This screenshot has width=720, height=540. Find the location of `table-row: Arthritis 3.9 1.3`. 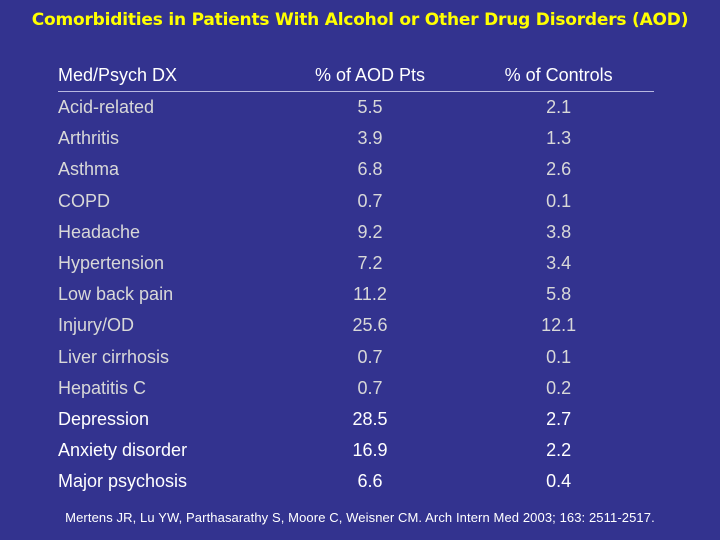

table-row: Arthritis 3.9 1.3 is located at coordinates (356, 138).